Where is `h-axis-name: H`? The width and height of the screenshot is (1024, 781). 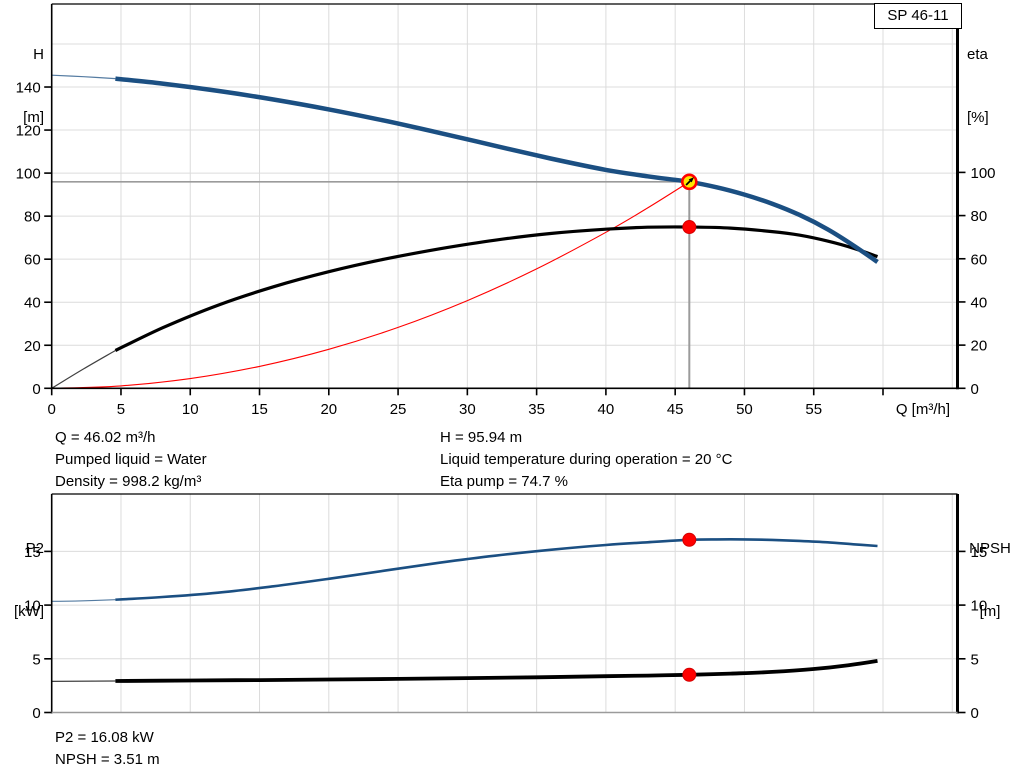 h-axis-name: H is located at coordinates (38, 54).